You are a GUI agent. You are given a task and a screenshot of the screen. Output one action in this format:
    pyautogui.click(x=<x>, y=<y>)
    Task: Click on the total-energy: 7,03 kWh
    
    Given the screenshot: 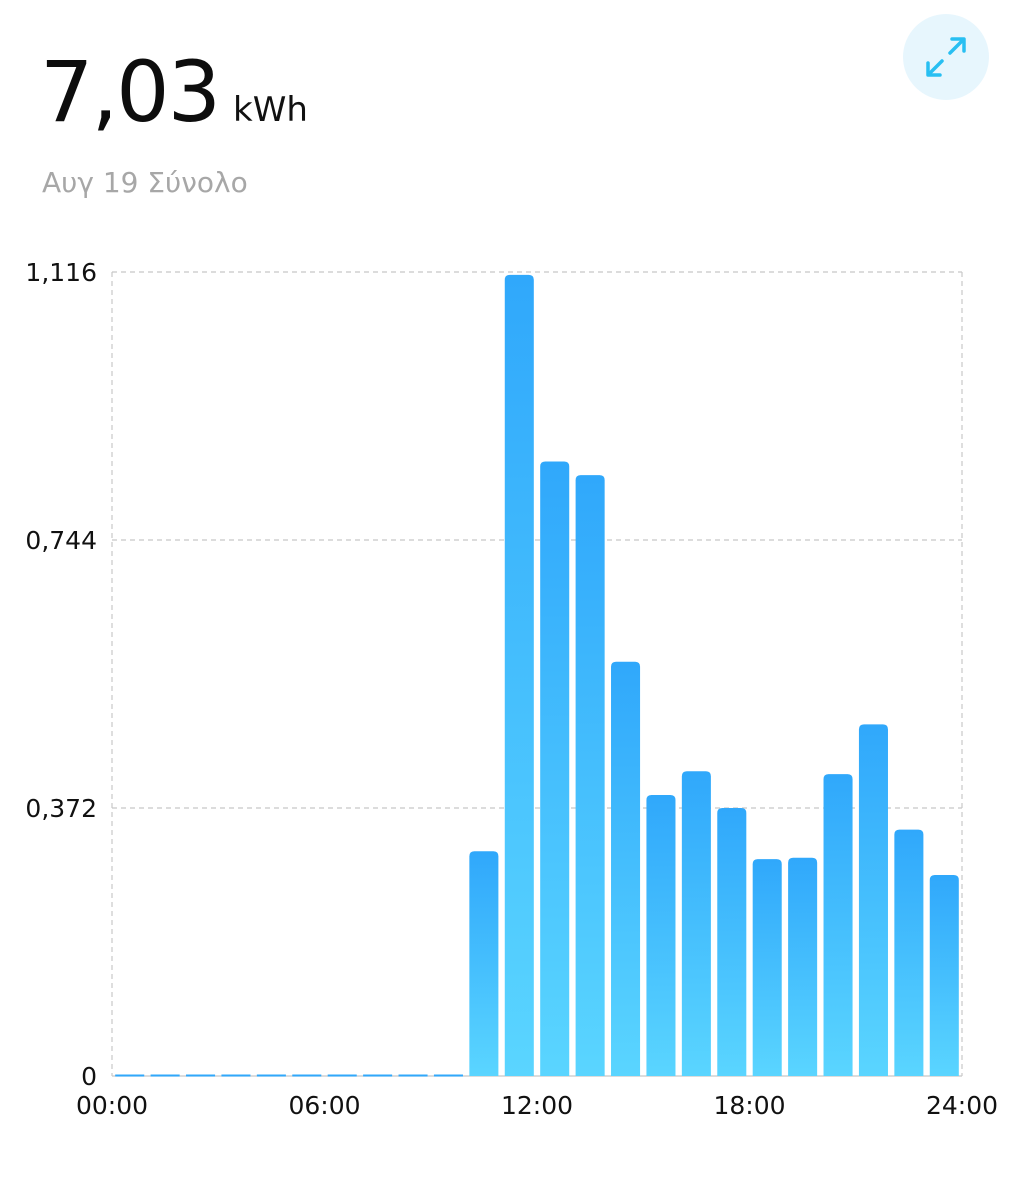 What is the action you would take?
    pyautogui.click(x=174, y=92)
    